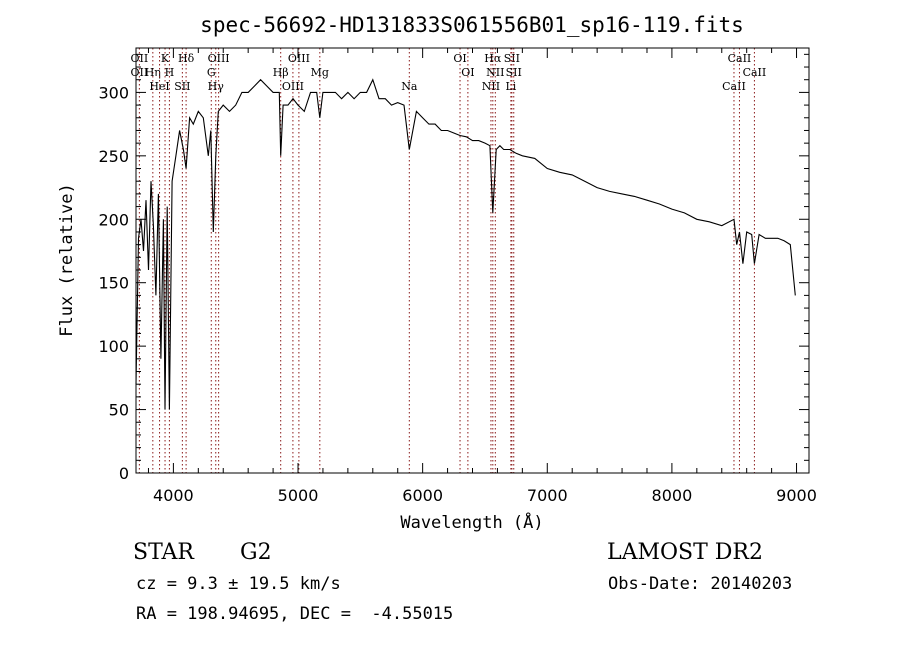 Image resolution: width=900 pixels, height=649 pixels. I want to click on y-tick-label: 300, so click(113, 92).